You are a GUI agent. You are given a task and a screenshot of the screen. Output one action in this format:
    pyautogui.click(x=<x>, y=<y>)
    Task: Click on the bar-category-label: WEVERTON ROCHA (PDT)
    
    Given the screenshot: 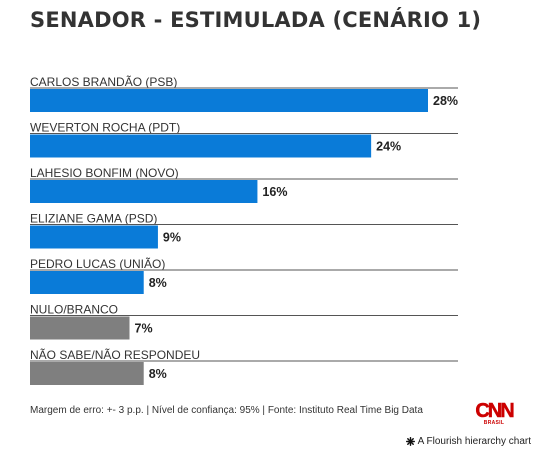 What is the action you would take?
    pyautogui.click(x=105, y=128)
    